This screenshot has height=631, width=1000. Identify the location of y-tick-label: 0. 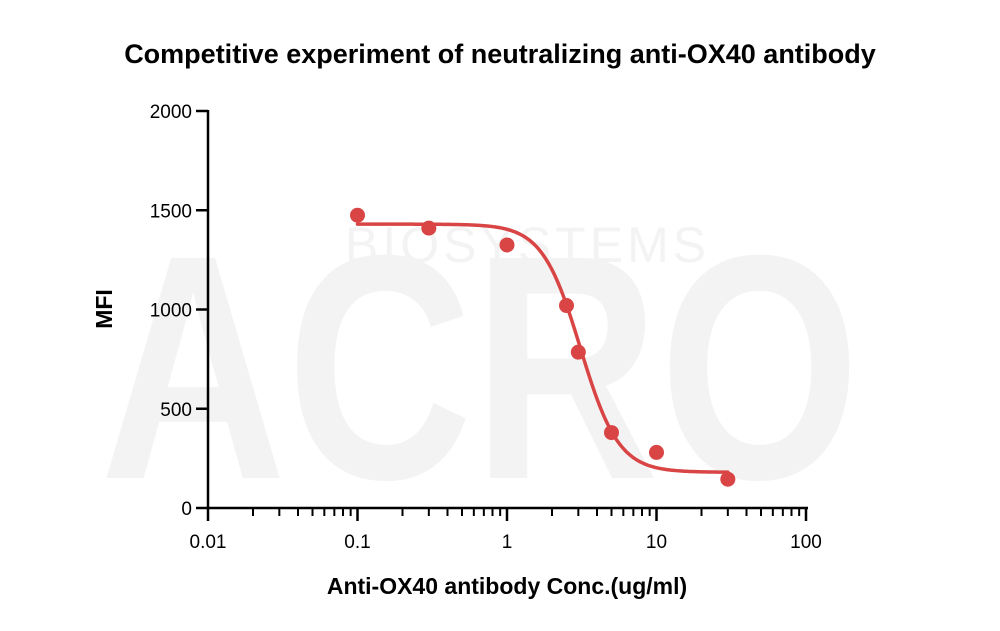
(186, 509).